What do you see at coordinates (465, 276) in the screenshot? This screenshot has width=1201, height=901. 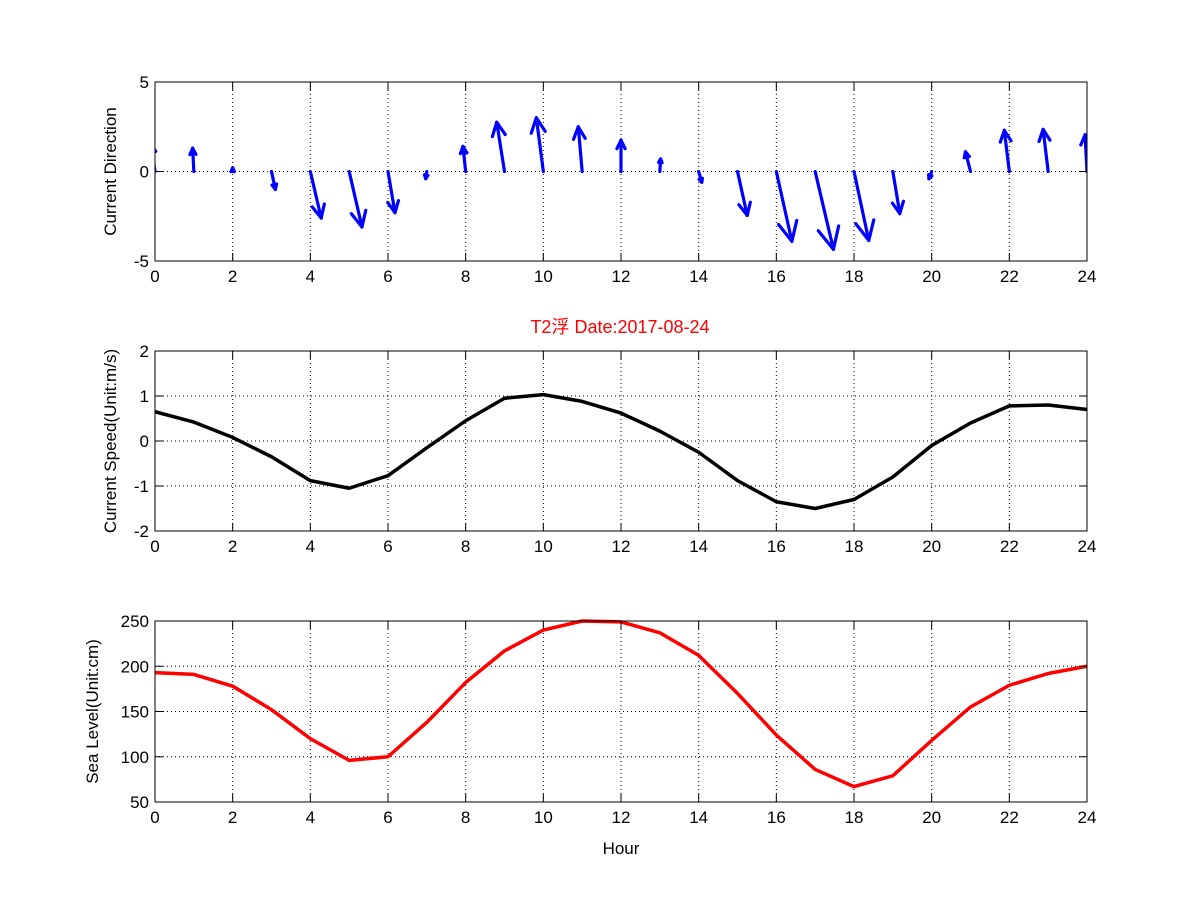 I see `x-tick-label: 8` at bounding box center [465, 276].